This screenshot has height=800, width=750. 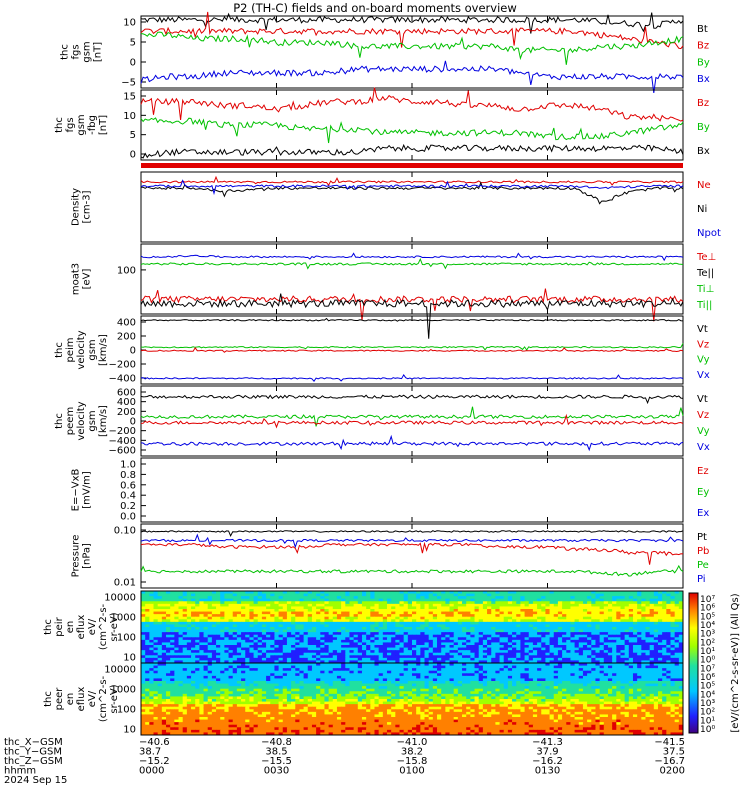 I want to click on y-axis-label: velocity, so click(x=81, y=420).